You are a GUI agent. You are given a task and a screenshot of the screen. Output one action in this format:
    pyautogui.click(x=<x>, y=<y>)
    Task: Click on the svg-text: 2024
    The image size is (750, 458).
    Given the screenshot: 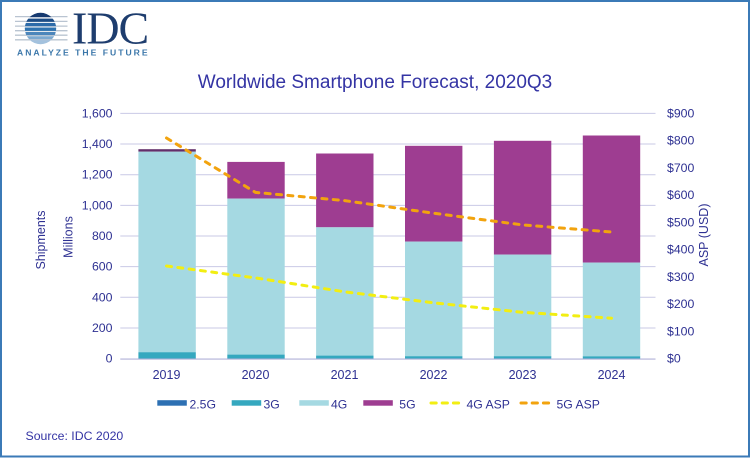 What is the action you would take?
    pyautogui.click(x=612, y=375)
    